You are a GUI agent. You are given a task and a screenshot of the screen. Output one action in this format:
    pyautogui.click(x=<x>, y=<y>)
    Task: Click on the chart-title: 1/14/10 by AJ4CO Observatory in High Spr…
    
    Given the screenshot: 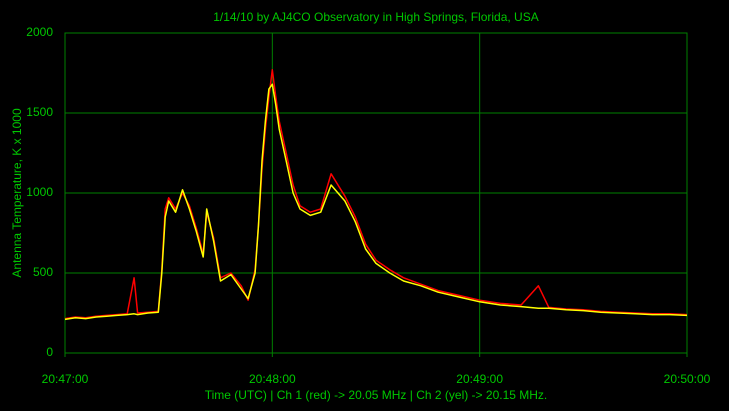 What is the action you would take?
    pyautogui.click(x=375, y=17)
    